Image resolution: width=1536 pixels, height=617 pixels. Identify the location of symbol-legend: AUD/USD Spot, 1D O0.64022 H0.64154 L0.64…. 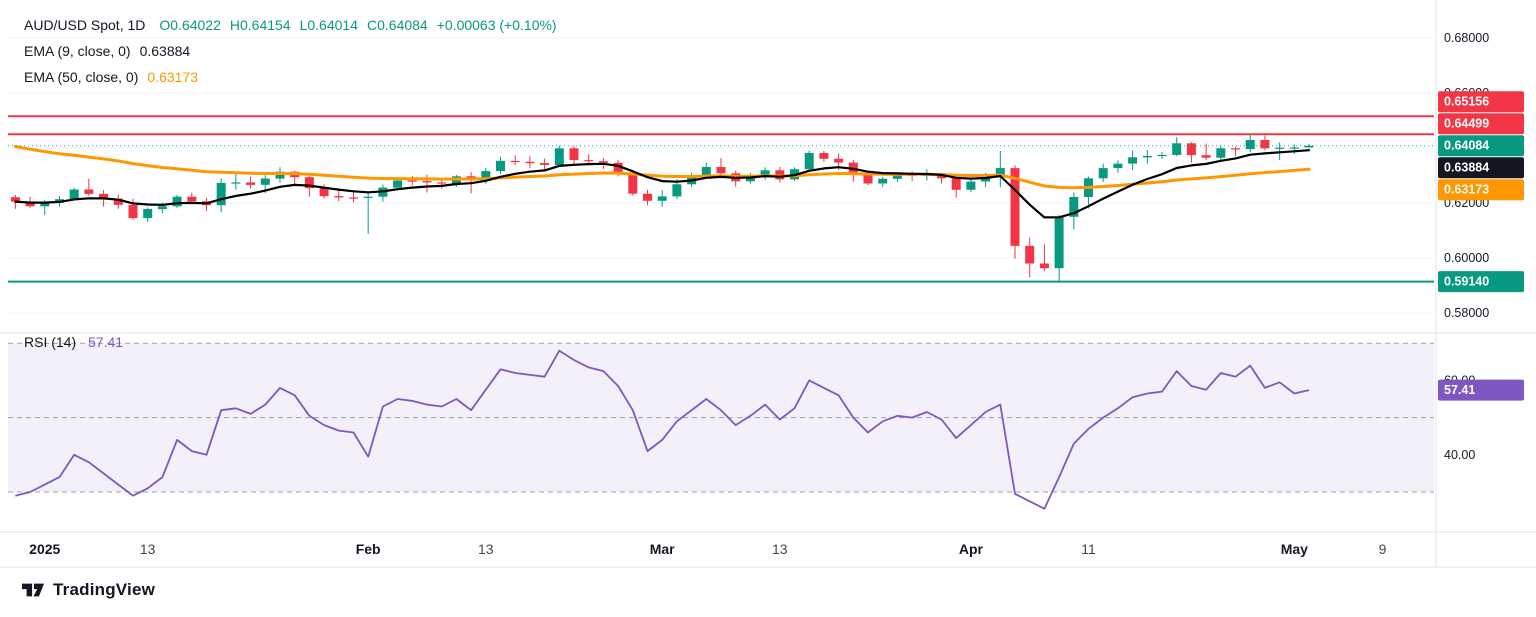
(290, 51).